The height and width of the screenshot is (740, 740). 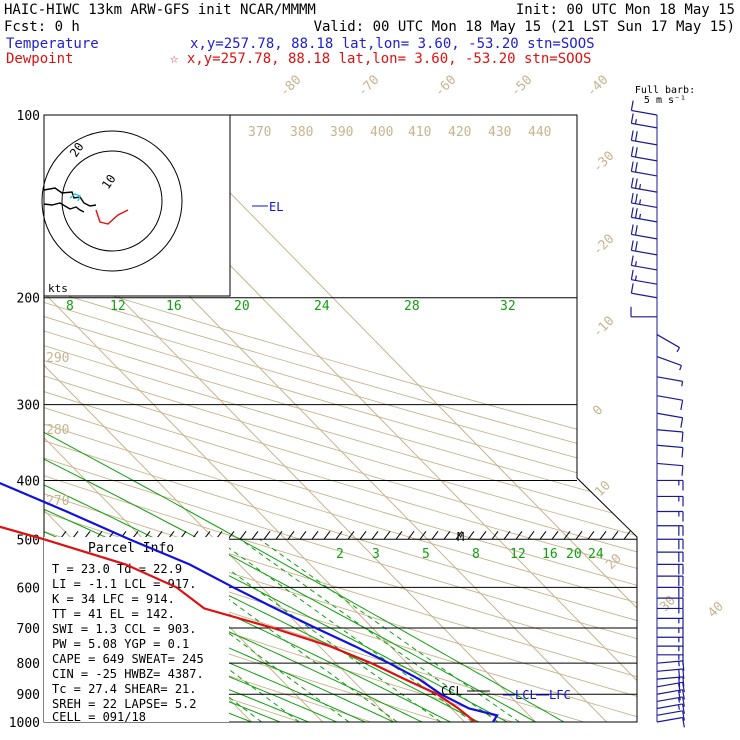 I want to click on isotherm-tick-label: 40, so click(x=716, y=610).